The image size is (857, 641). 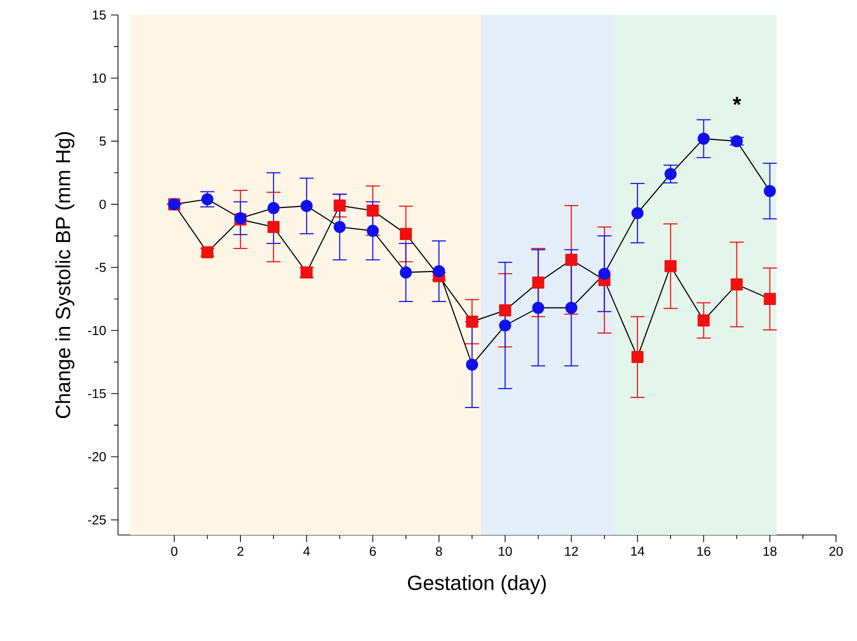 I want to click on x-tick-label: 16, so click(x=703, y=551).